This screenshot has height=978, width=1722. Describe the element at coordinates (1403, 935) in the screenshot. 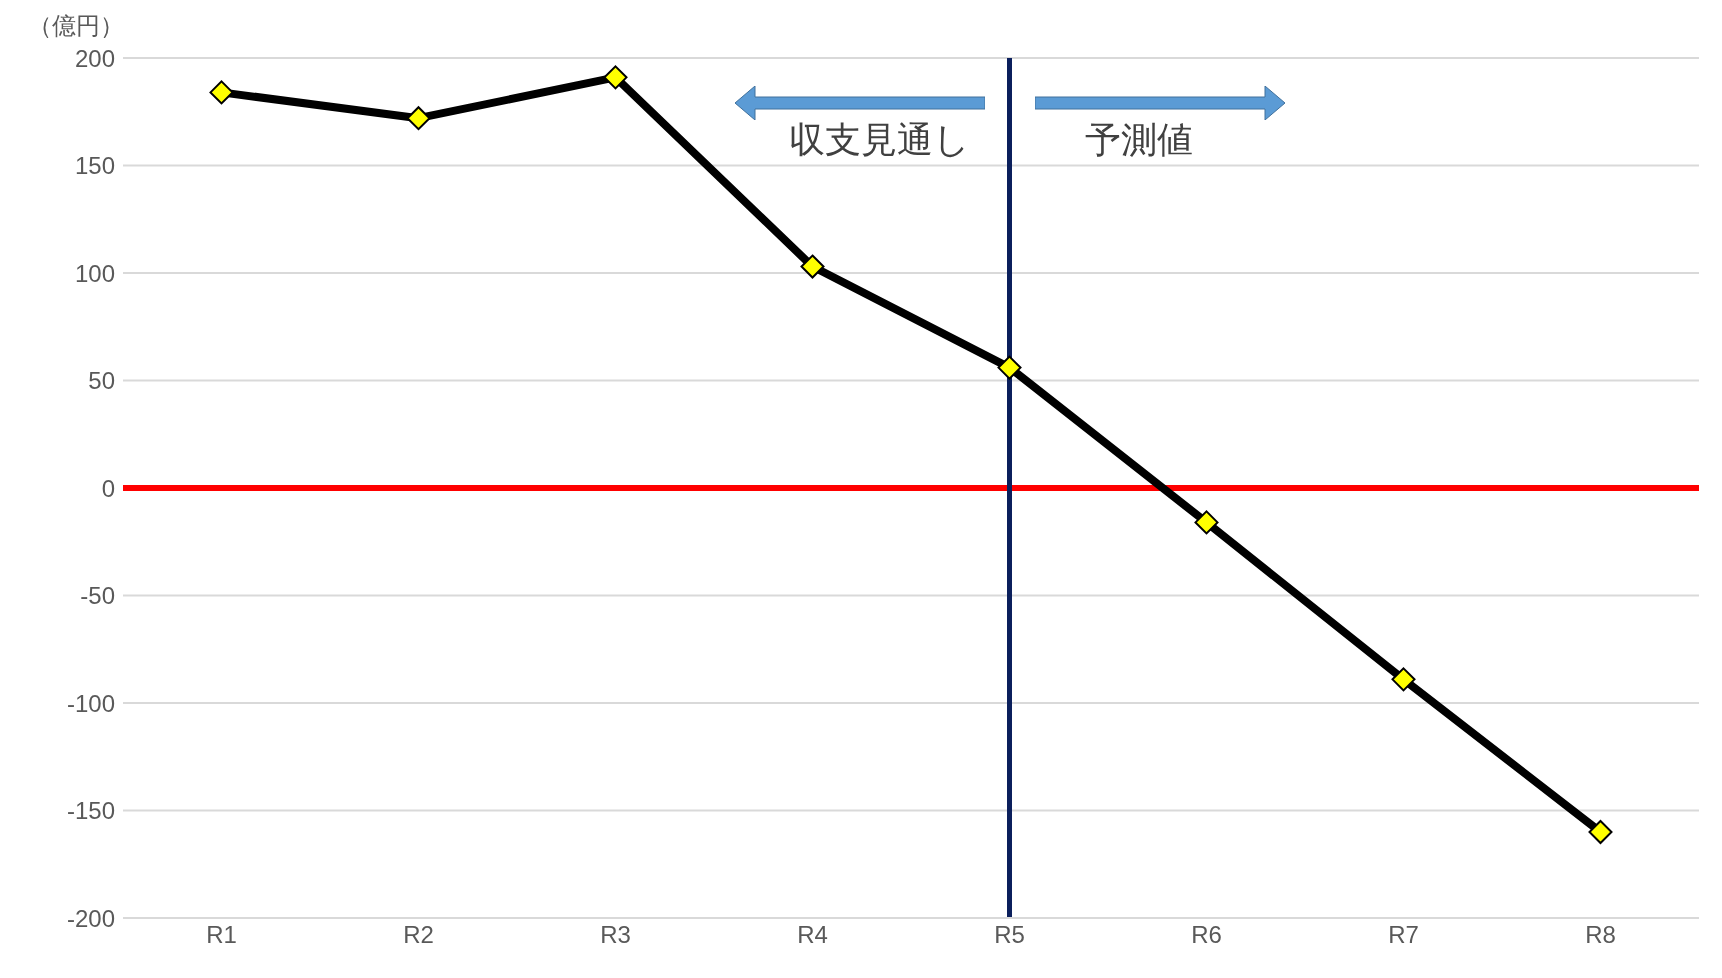

I see `x-tick-label: R7` at that location.